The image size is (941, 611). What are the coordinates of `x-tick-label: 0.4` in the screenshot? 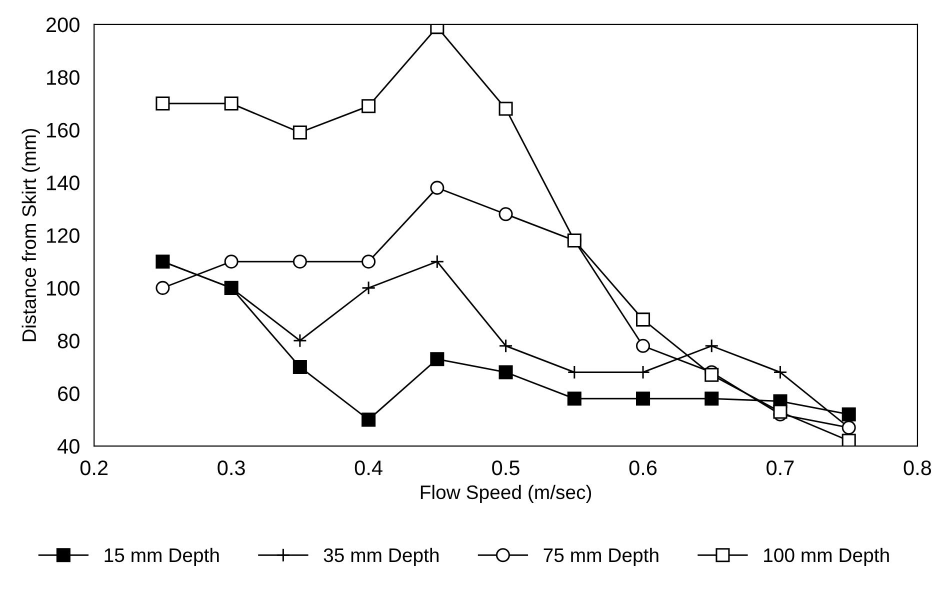 It's located at (368, 468).